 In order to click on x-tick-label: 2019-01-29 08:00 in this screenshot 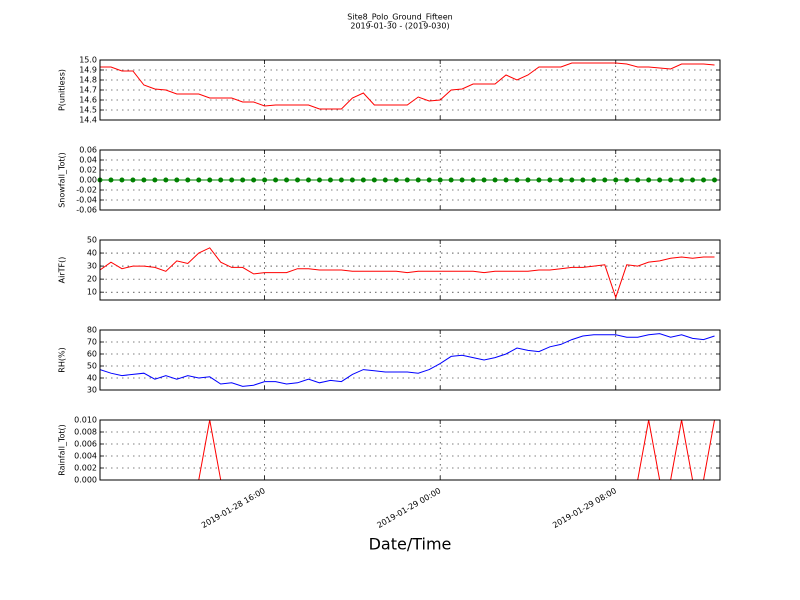, I will do `click(584, 508)`.